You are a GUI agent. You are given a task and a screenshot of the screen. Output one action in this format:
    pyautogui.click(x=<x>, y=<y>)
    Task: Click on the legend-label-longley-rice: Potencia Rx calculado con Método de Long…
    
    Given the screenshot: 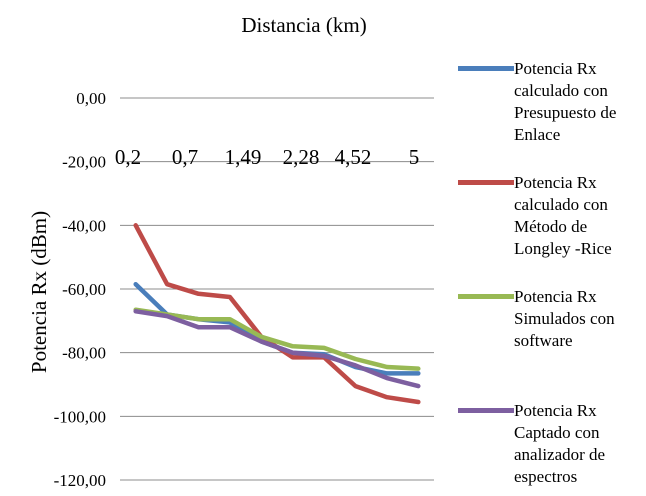 What is the action you would take?
    pyautogui.click(x=563, y=215)
    